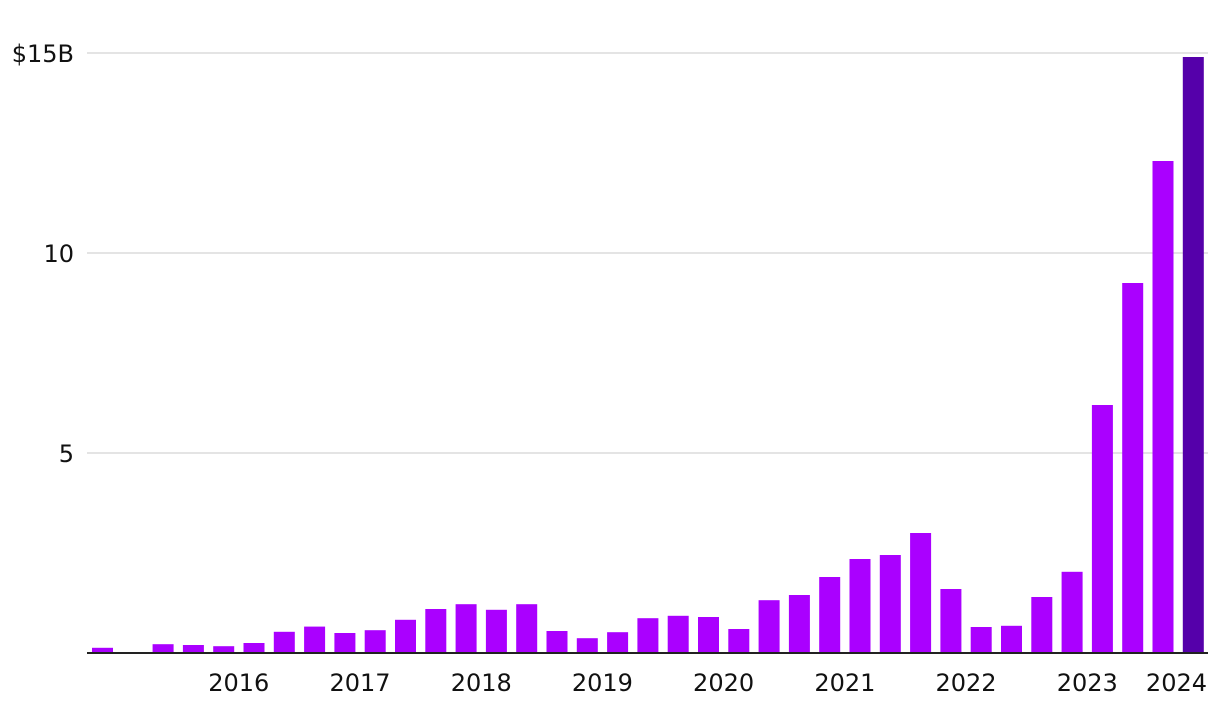 This screenshot has width=1220, height=722. What do you see at coordinates (66, 454) in the screenshot?
I see `y-tick-label: 5` at bounding box center [66, 454].